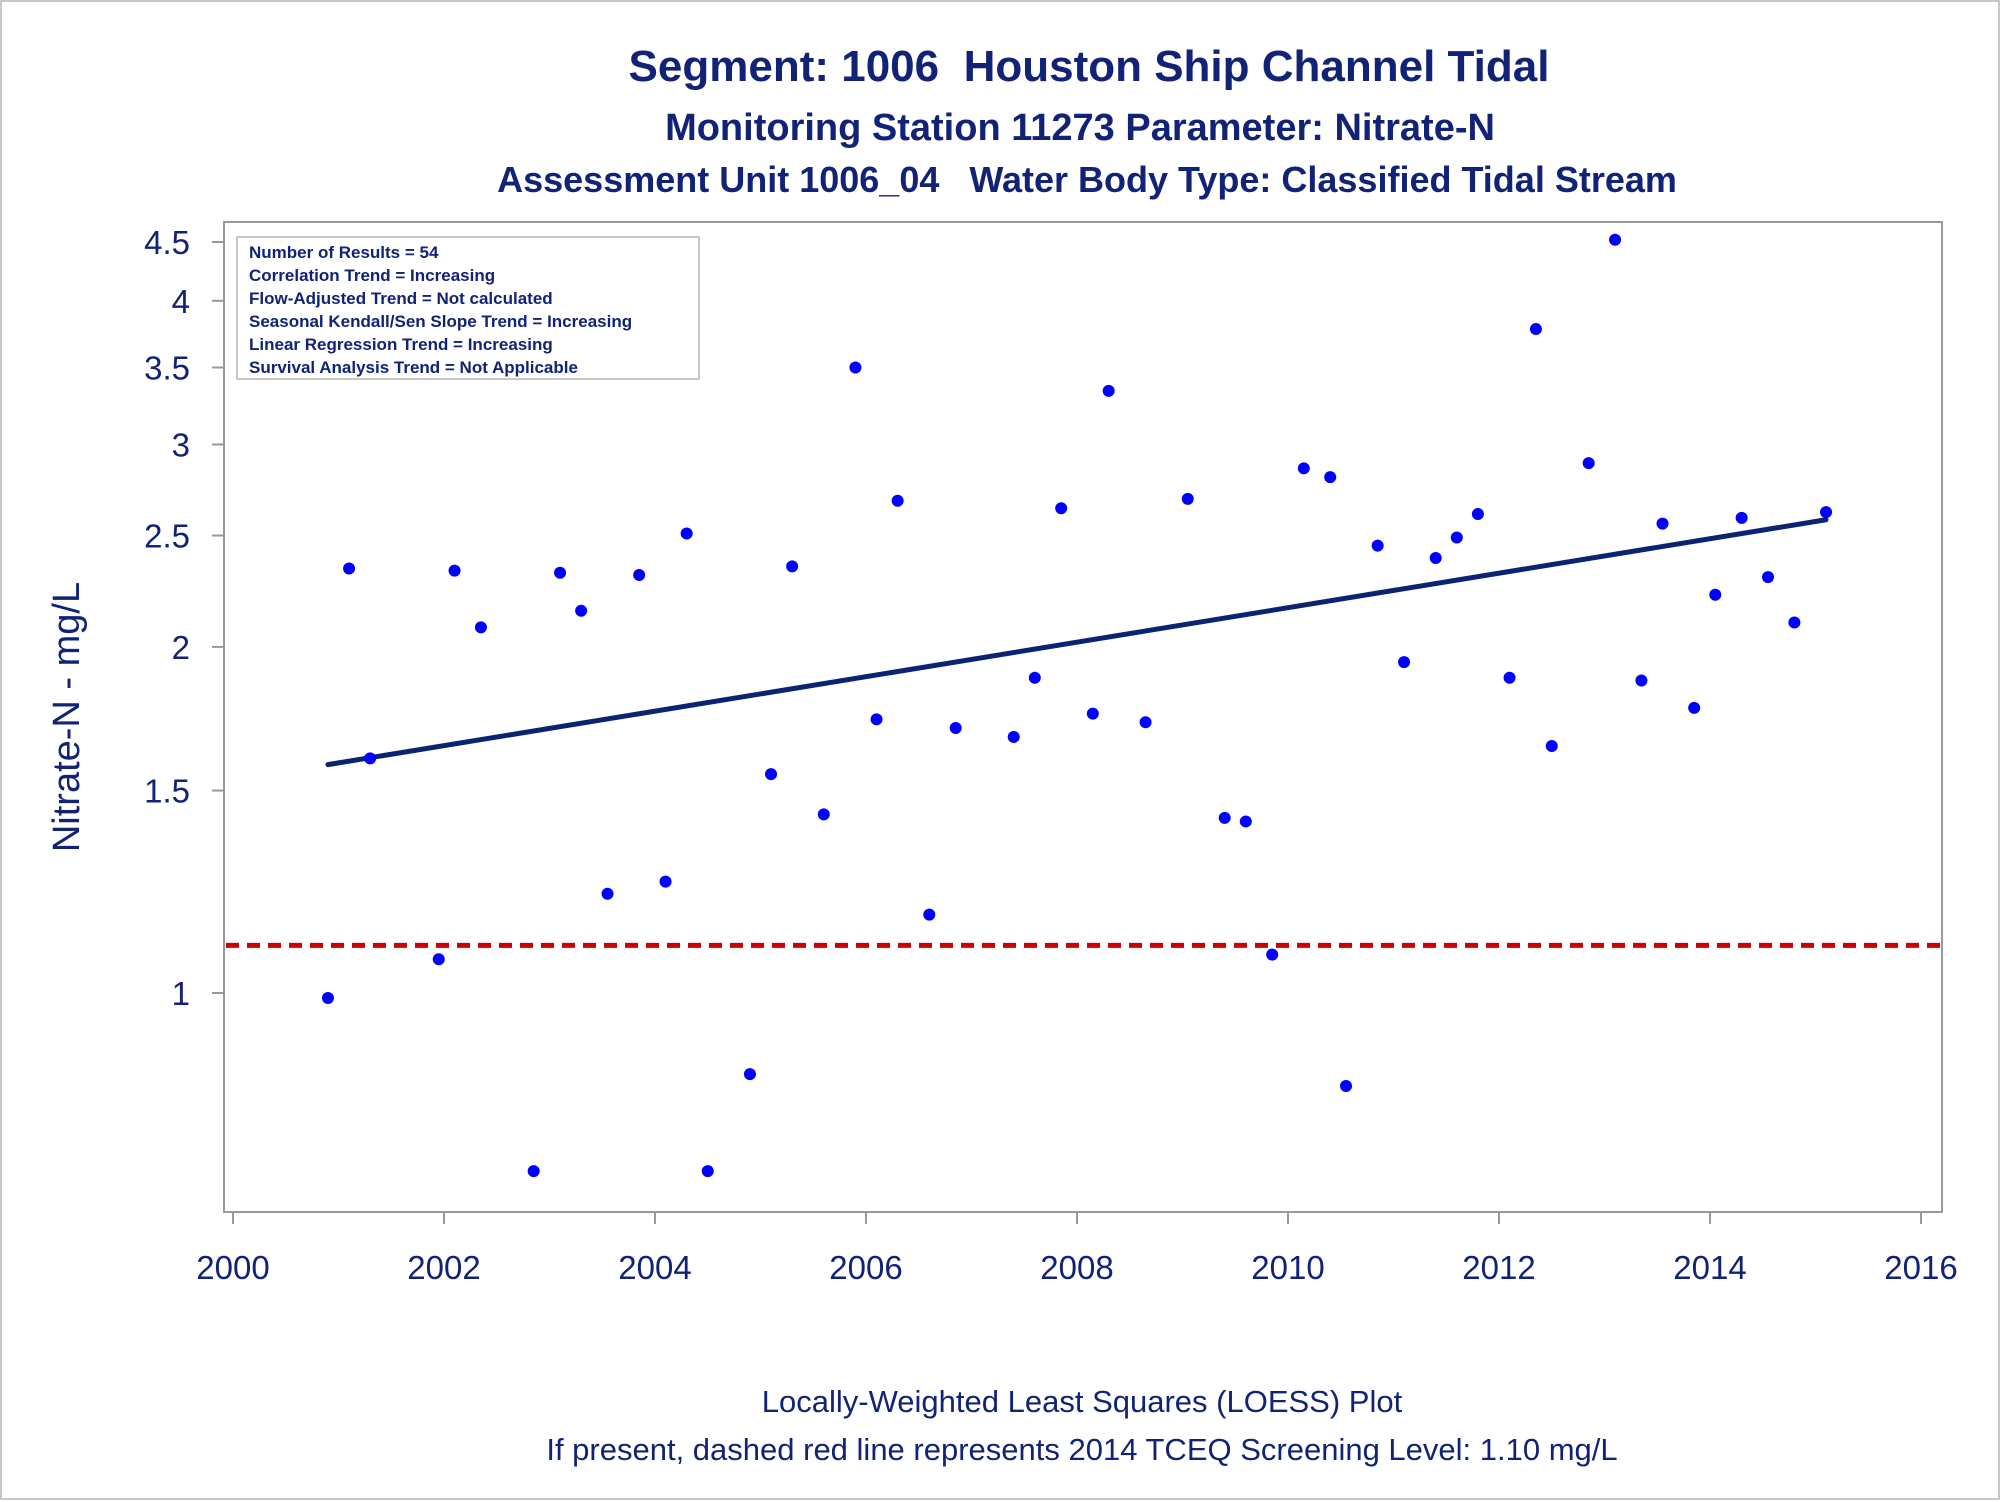 Image resolution: width=2000 pixels, height=1502 pixels. Describe the element at coordinates (1498, 1267) in the screenshot. I see `x-tick-label: 2012` at that location.